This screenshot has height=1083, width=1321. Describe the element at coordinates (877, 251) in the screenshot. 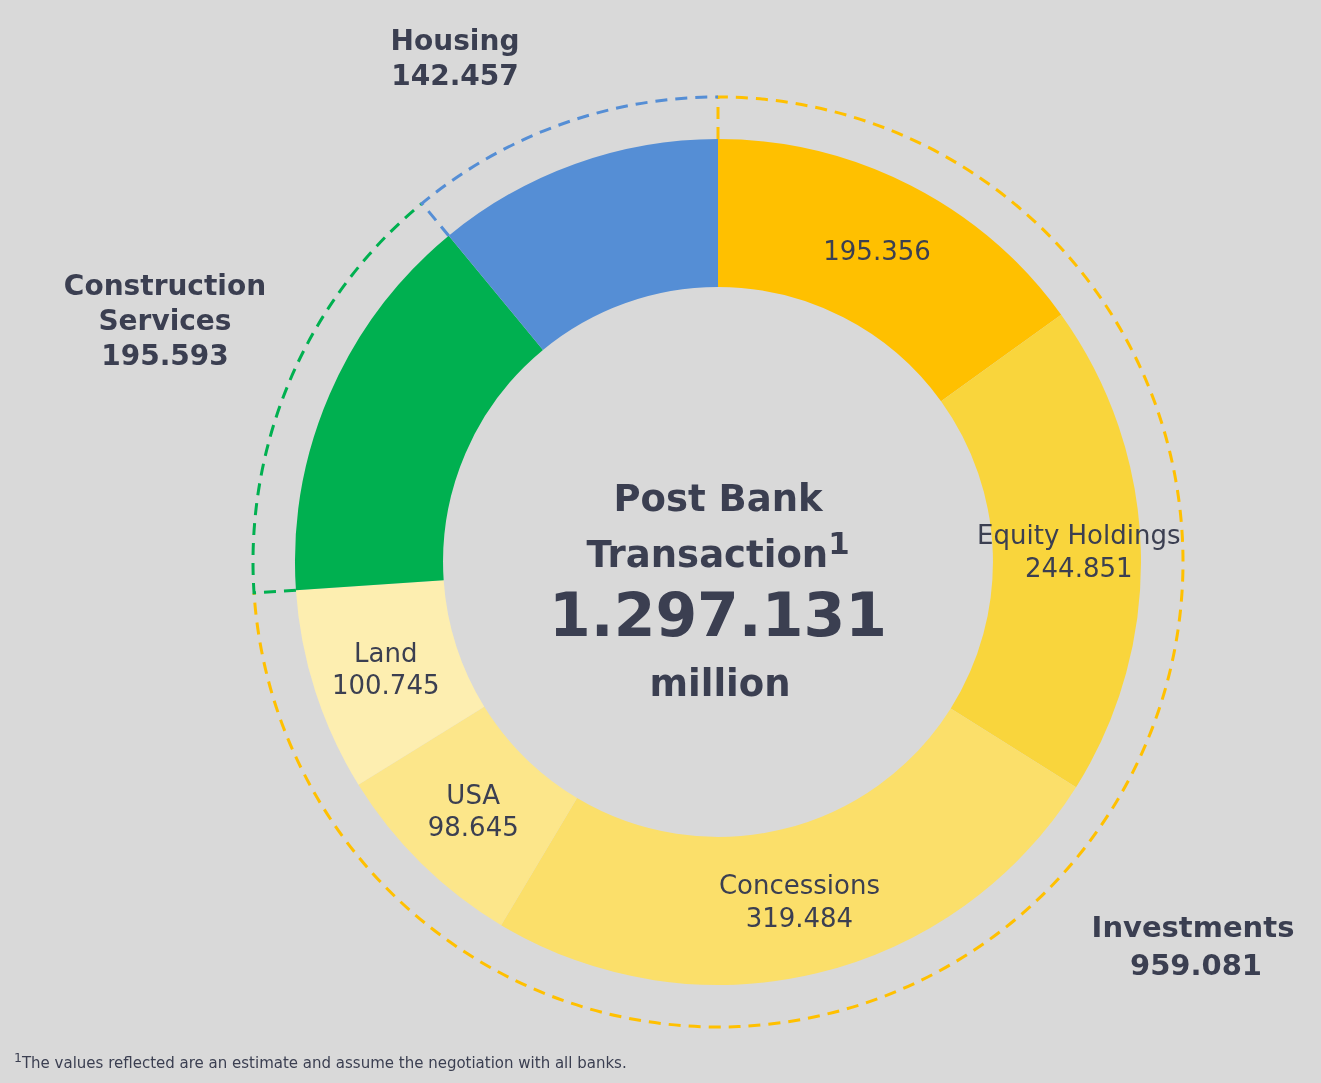

I see `data-label: 195.356` at that location.